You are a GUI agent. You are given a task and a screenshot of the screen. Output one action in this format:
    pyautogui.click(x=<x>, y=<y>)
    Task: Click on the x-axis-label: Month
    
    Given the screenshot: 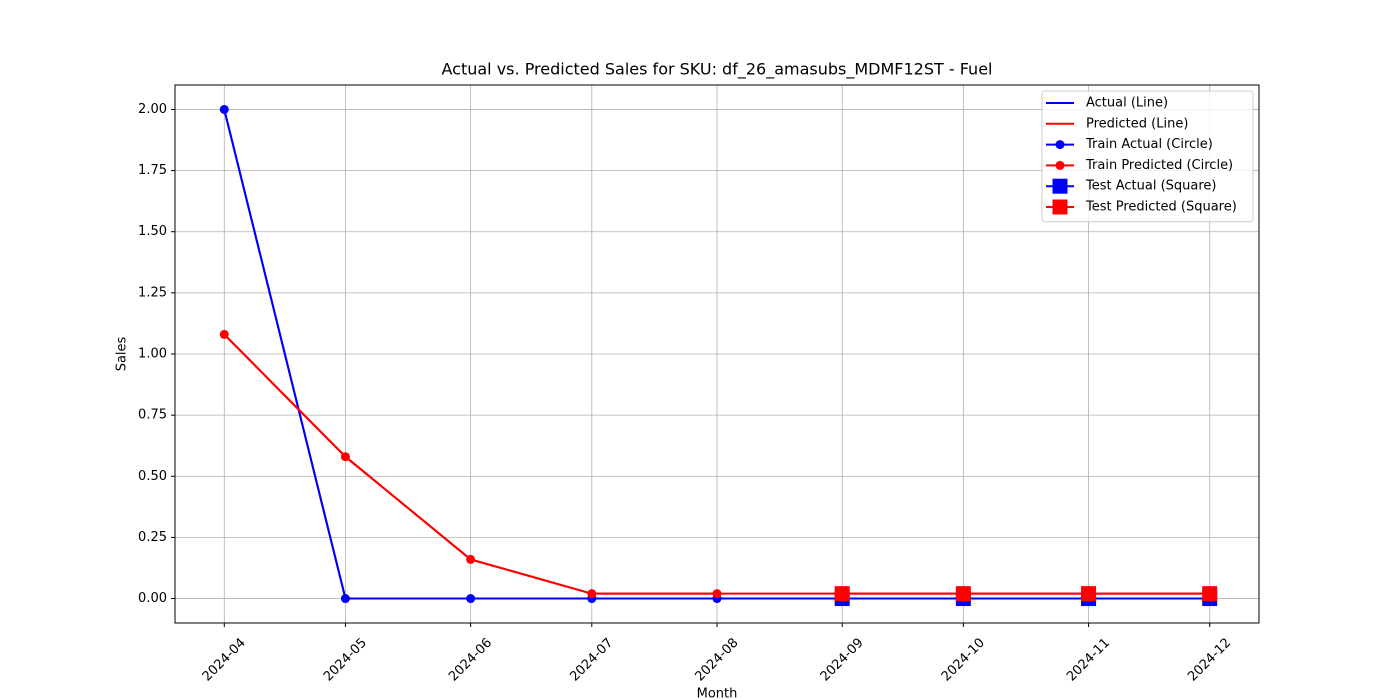 What is the action you would take?
    pyautogui.click(x=717, y=693)
    